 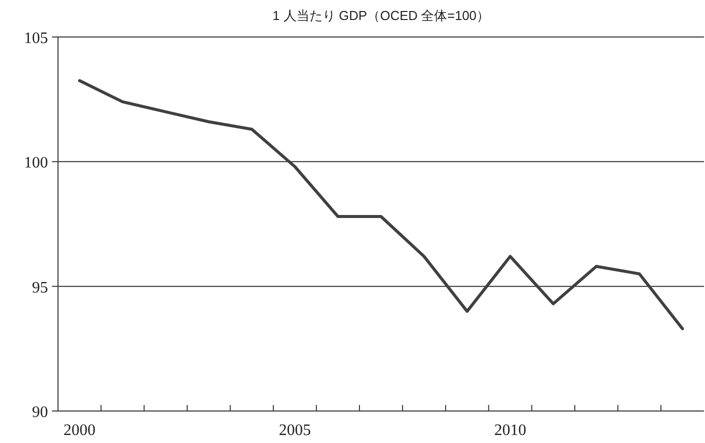 What do you see at coordinates (36, 38) in the screenshot?
I see `y-tick-label: 105` at bounding box center [36, 38].